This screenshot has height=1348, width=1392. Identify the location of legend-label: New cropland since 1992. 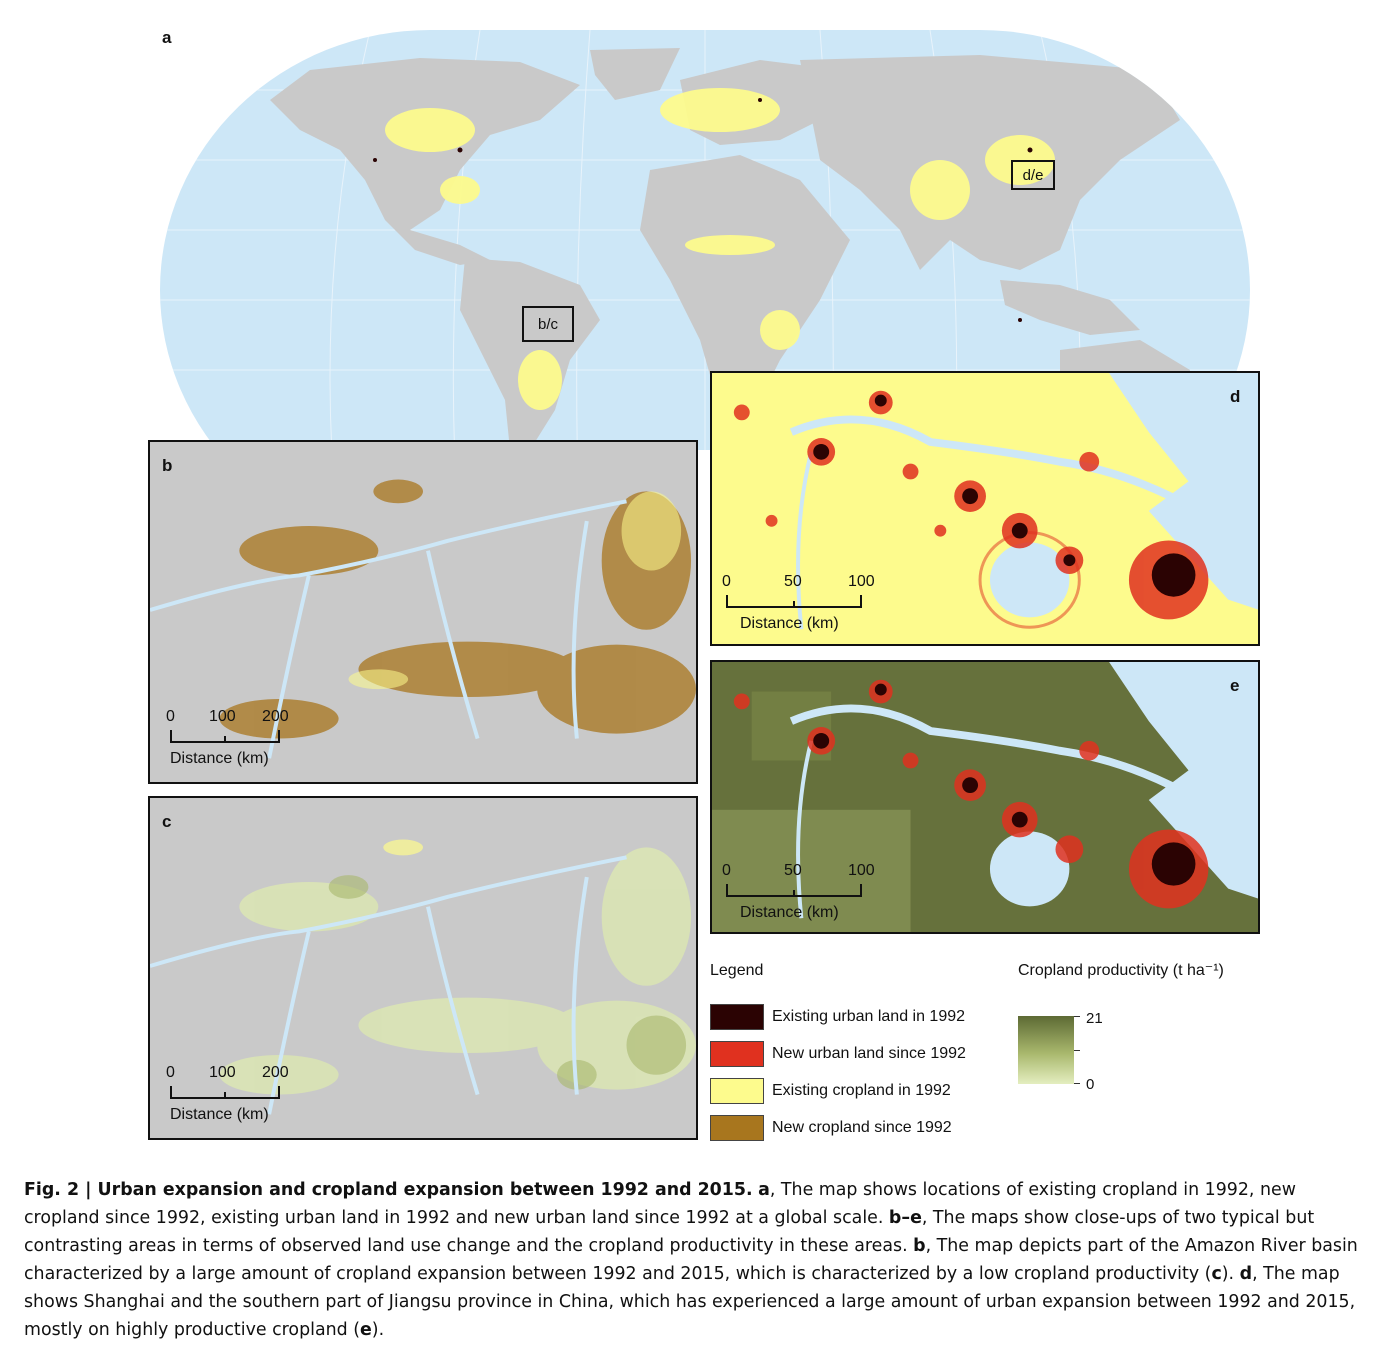
(862, 1127).